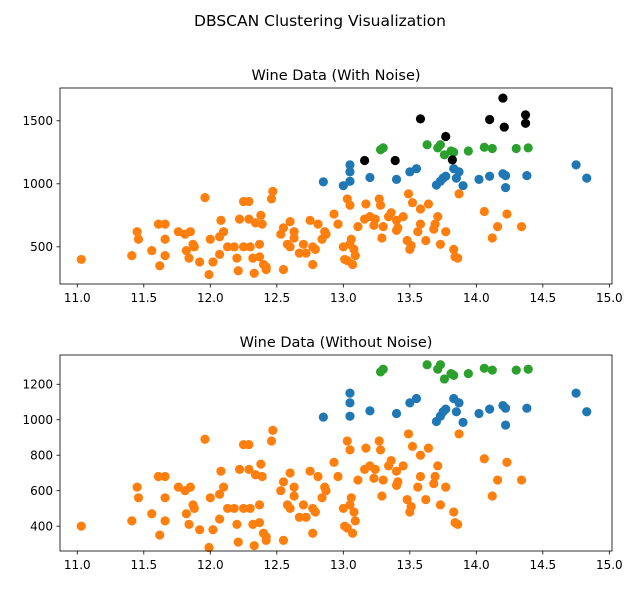 The height and width of the screenshot is (600, 640). What do you see at coordinates (343, 298) in the screenshot?
I see `x-tick-label-with-noise-4: 13.0` at bounding box center [343, 298].